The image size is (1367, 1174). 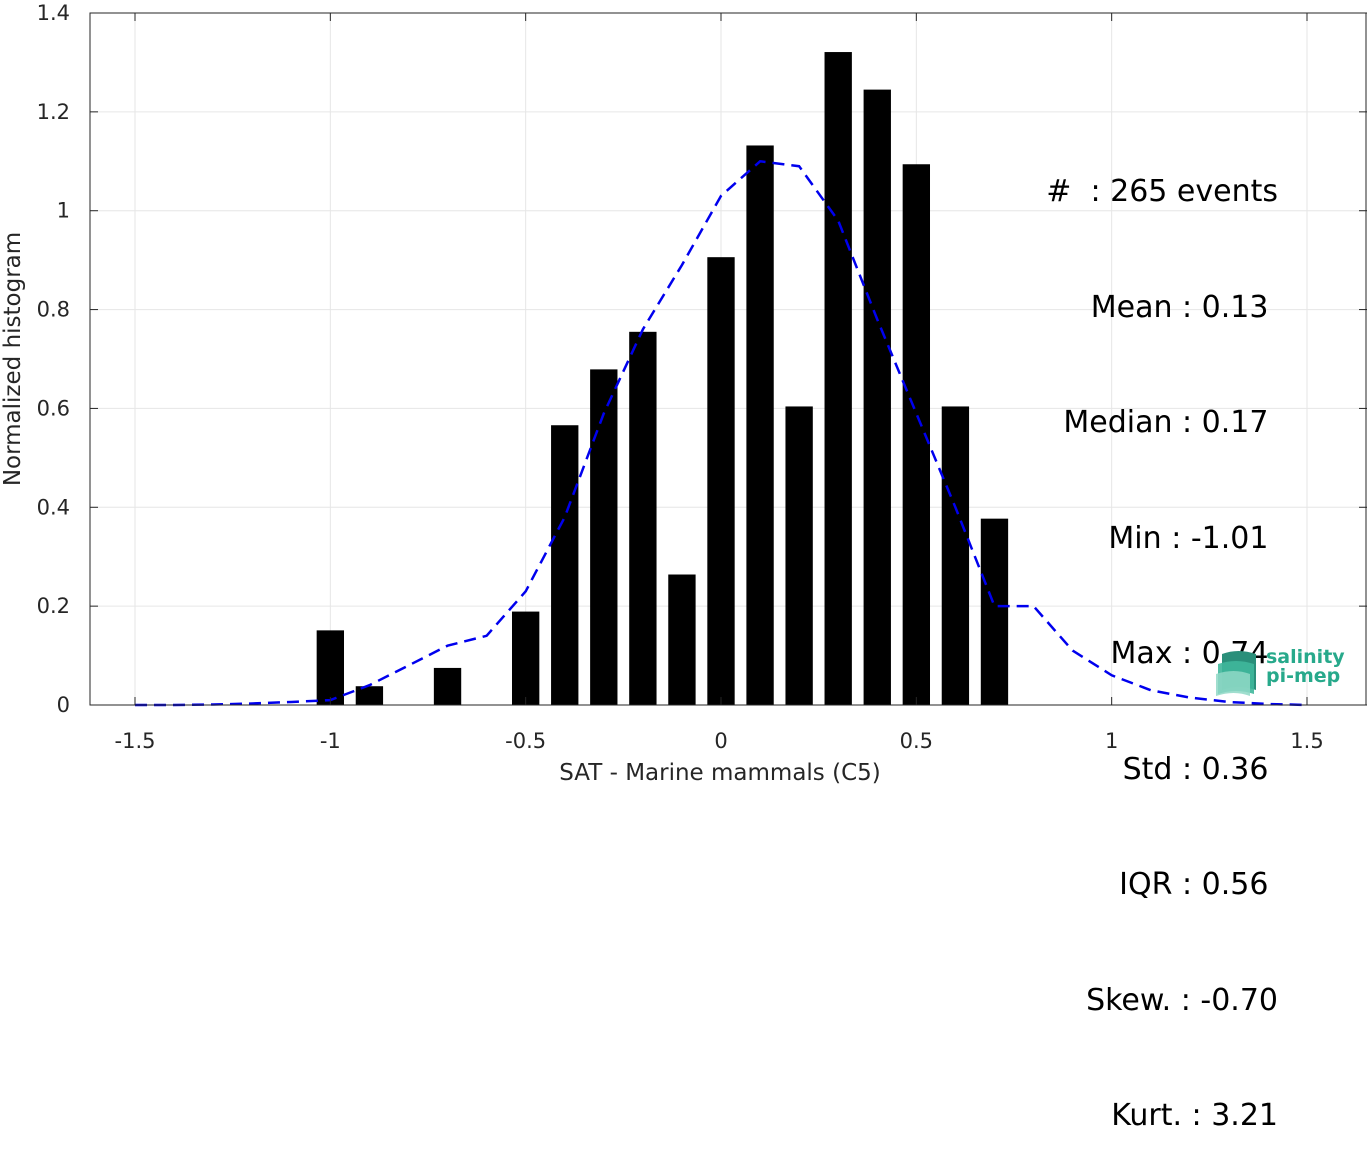 I want to click on stat-std: Std : 0.36, so click(x=1200, y=769).